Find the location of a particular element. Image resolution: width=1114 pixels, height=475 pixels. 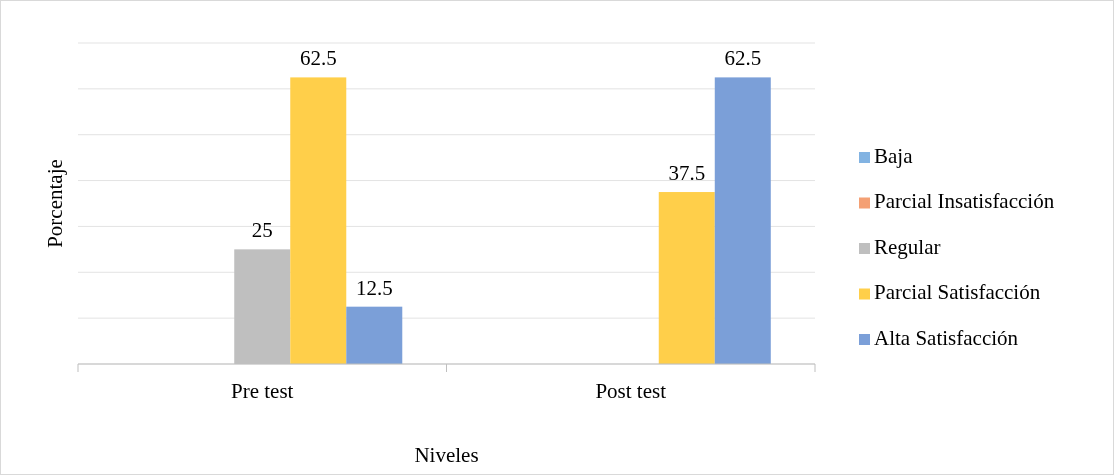

x-tick-label: Pre test is located at coordinates (262, 391).